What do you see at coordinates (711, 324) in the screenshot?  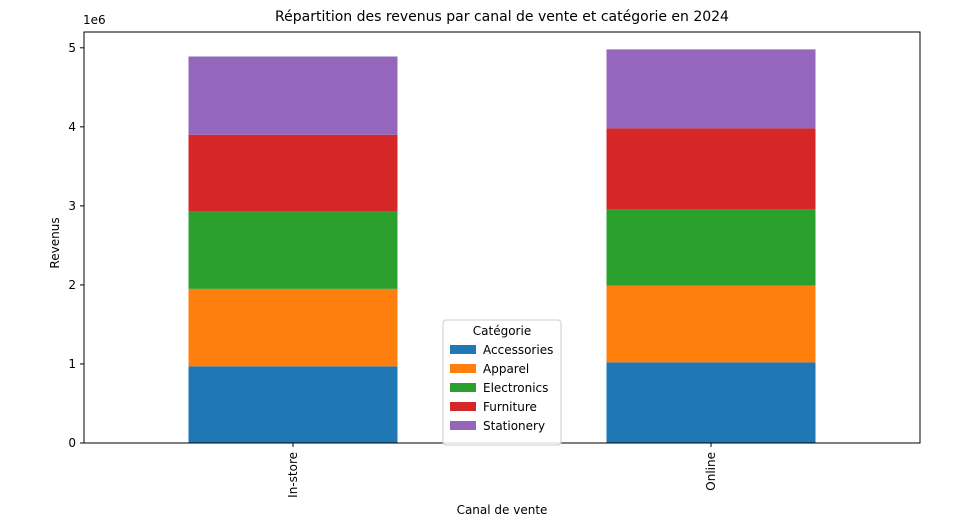 I see `bar-segment-online-apparel` at bounding box center [711, 324].